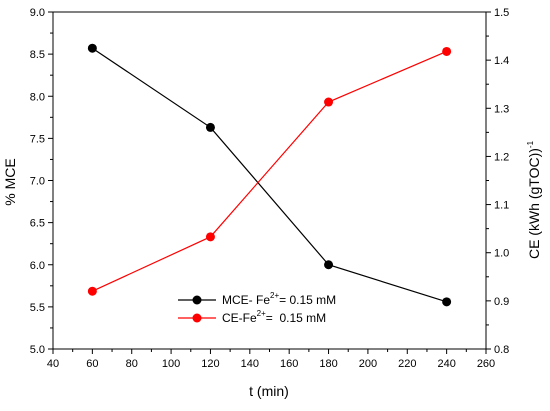  I want to click on x-tick-label: 160, so click(289, 364).